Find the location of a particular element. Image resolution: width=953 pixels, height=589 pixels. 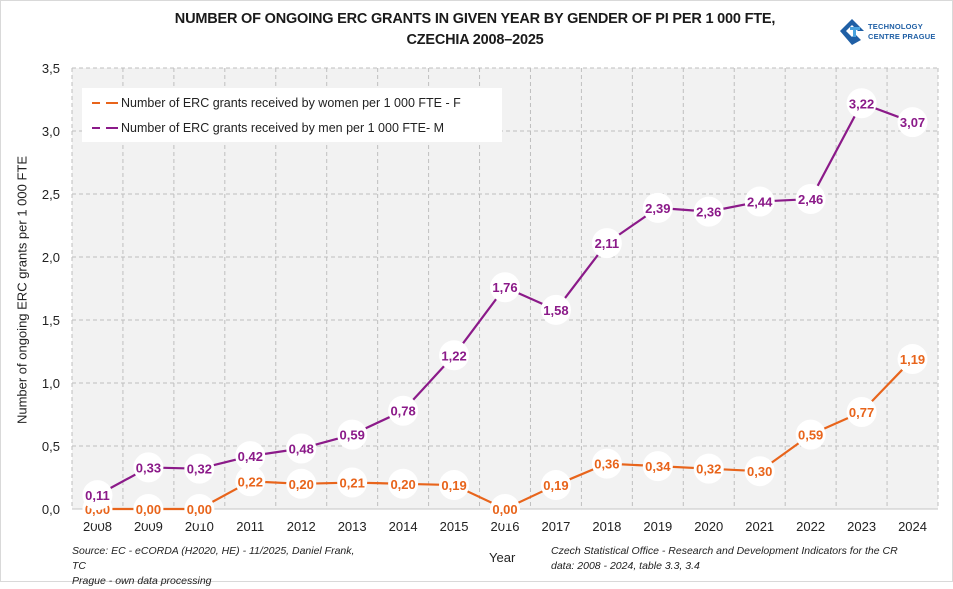

data-label: 2,11 is located at coordinates (607, 243).